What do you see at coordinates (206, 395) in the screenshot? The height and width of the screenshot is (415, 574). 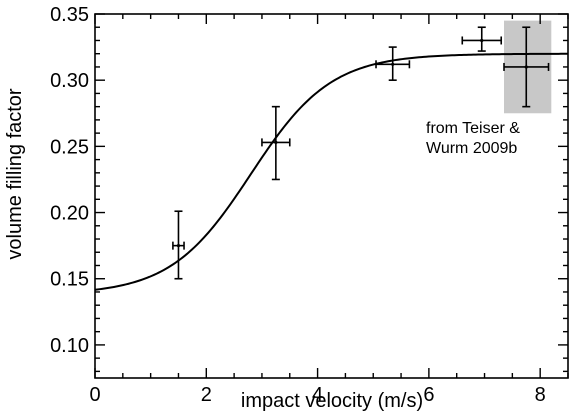 I see `x-tick-label: 2` at bounding box center [206, 395].